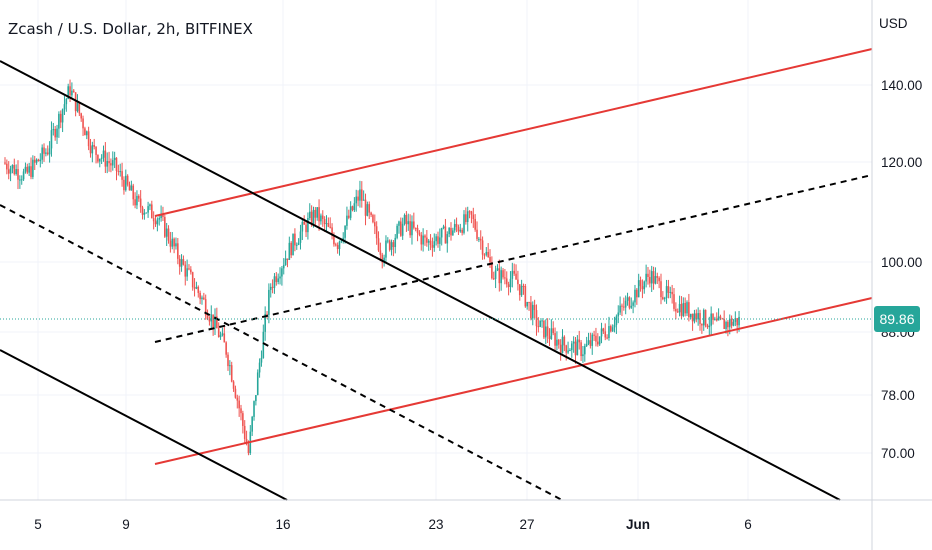 This screenshot has width=932, height=550. I want to click on time-tick-label: 6, so click(748, 524).